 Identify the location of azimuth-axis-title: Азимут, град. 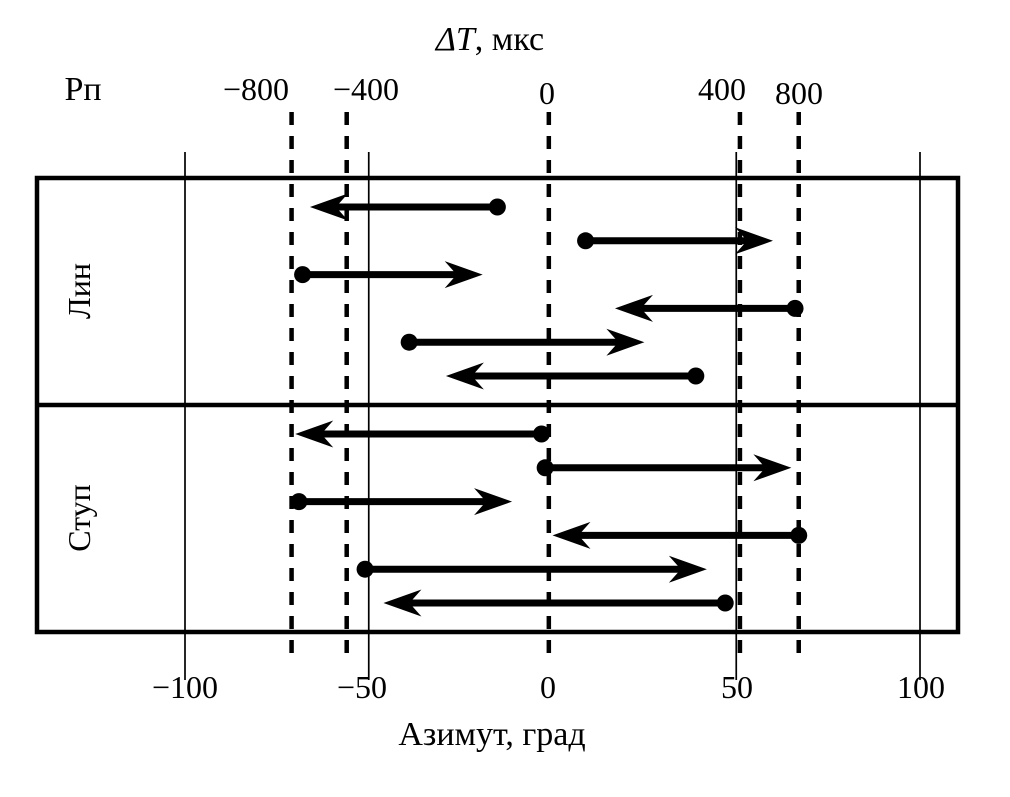
(492, 734).